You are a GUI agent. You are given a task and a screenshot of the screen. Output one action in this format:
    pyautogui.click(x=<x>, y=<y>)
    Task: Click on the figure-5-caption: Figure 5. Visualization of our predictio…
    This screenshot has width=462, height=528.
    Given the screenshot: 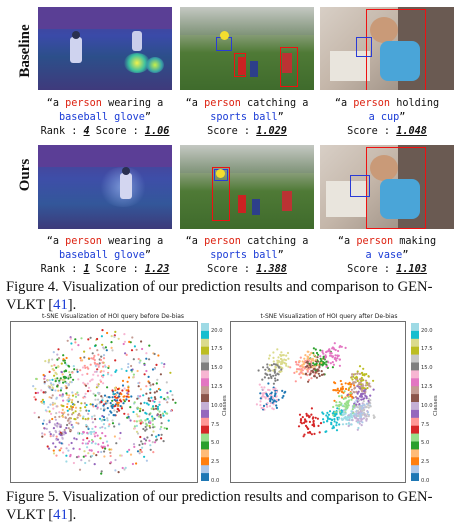 What is the action you would take?
    pyautogui.click(x=219, y=506)
    